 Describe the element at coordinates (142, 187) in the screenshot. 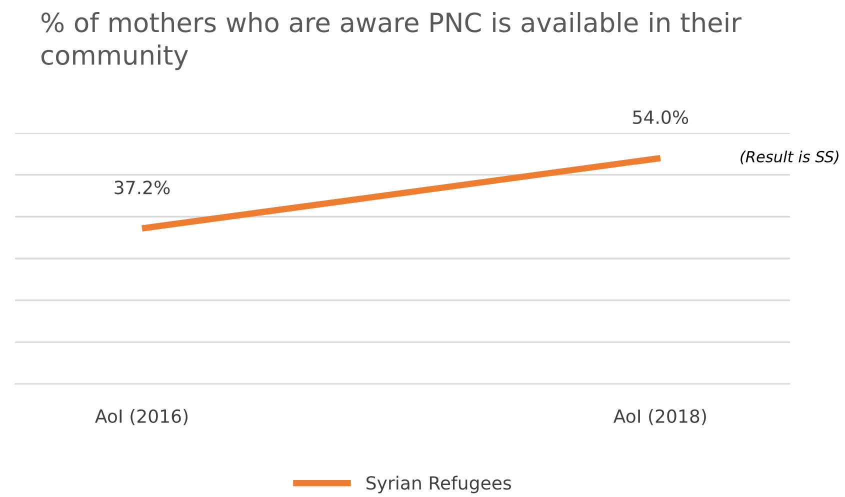

I see `data-label: 37.2%` at that location.